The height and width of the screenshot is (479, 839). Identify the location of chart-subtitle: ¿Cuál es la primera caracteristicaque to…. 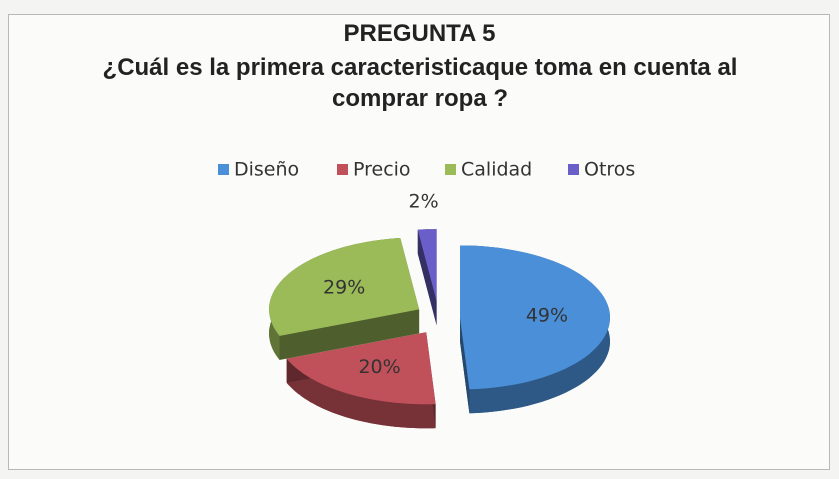
(420, 83).